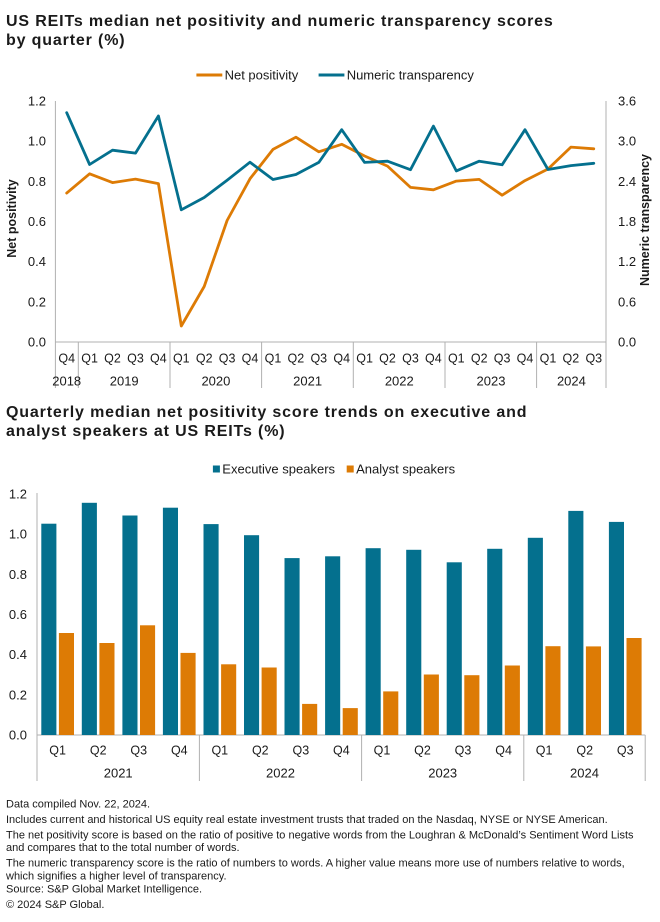 This screenshot has width=660, height=922. Describe the element at coordinates (104, 890) in the screenshot. I see `svg-text:Source: S&P Global Market Inte: Source: S&P Global Market Intelligence.` at that location.